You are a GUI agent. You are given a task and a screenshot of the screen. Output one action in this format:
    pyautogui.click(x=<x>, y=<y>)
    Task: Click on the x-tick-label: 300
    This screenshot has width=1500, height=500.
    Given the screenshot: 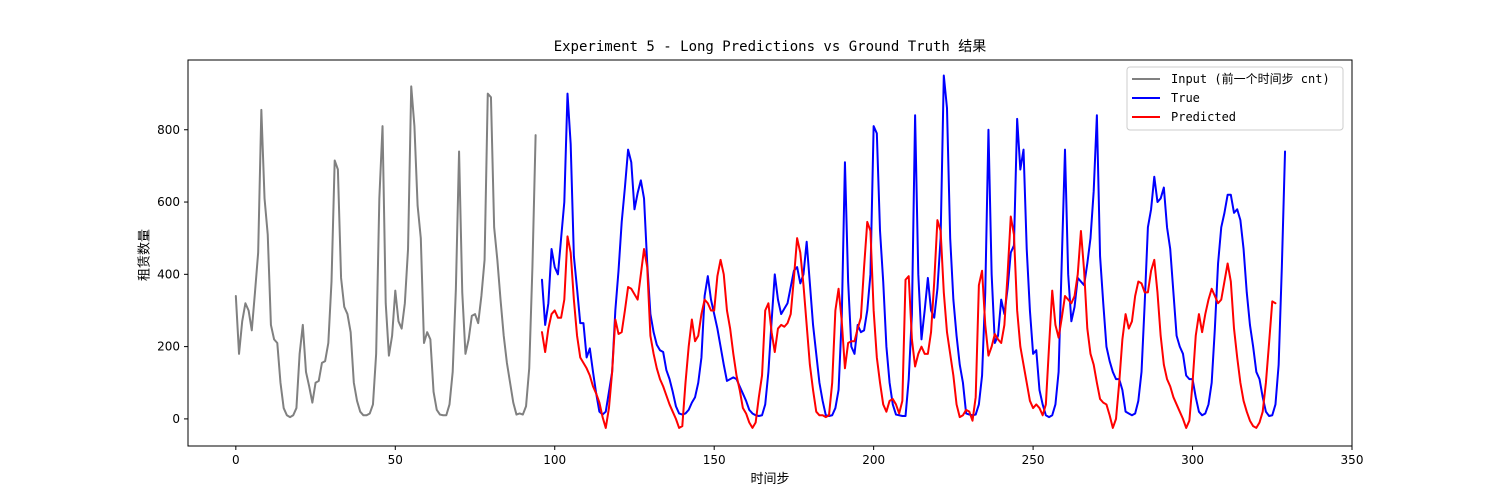 What is the action you would take?
    pyautogui.click(x=1192, y=460)
    